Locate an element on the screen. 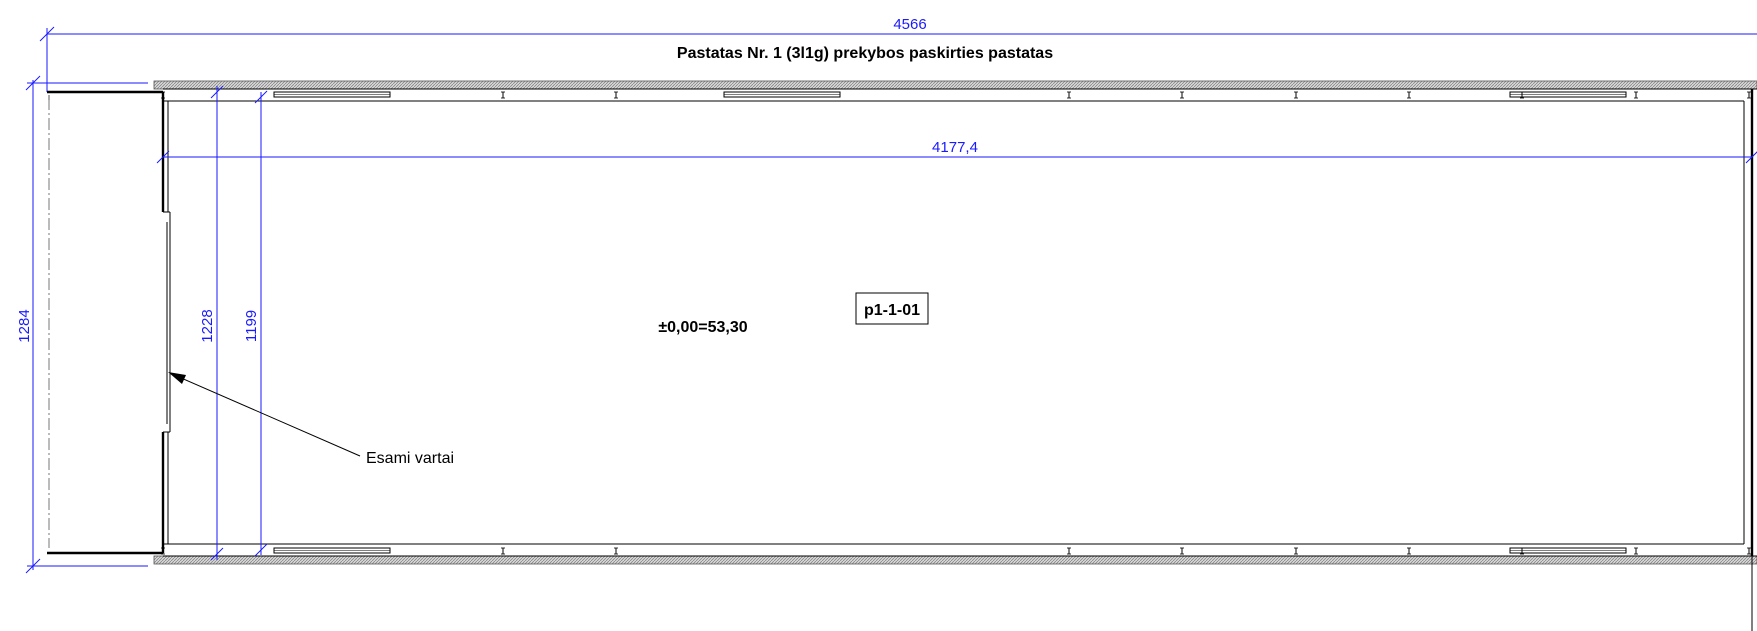 The height and width of the screenshot is (631, 1757). gate-leader: Esami vartai is located at coordinates (311, 419).